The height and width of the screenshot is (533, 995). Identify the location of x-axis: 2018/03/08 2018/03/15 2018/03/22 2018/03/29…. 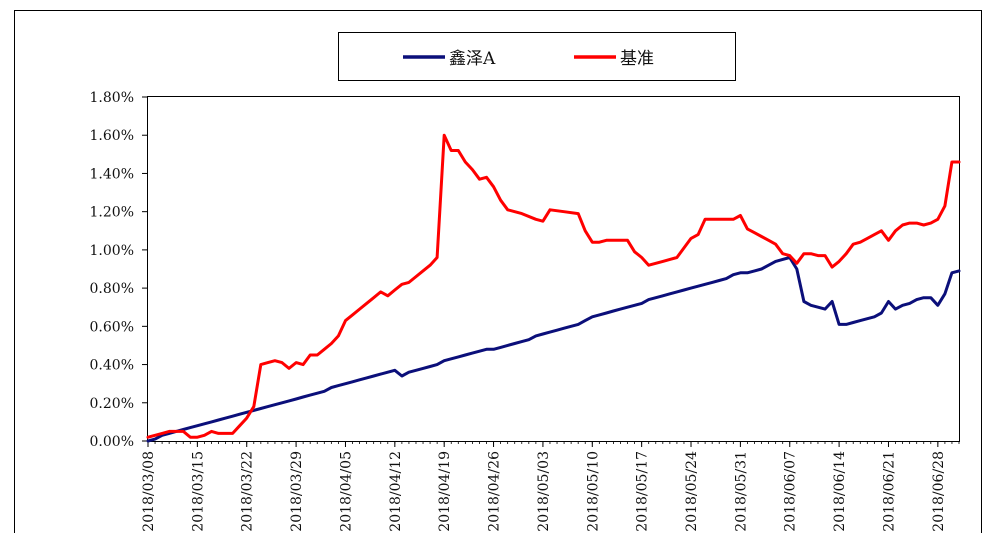
(550, 486).